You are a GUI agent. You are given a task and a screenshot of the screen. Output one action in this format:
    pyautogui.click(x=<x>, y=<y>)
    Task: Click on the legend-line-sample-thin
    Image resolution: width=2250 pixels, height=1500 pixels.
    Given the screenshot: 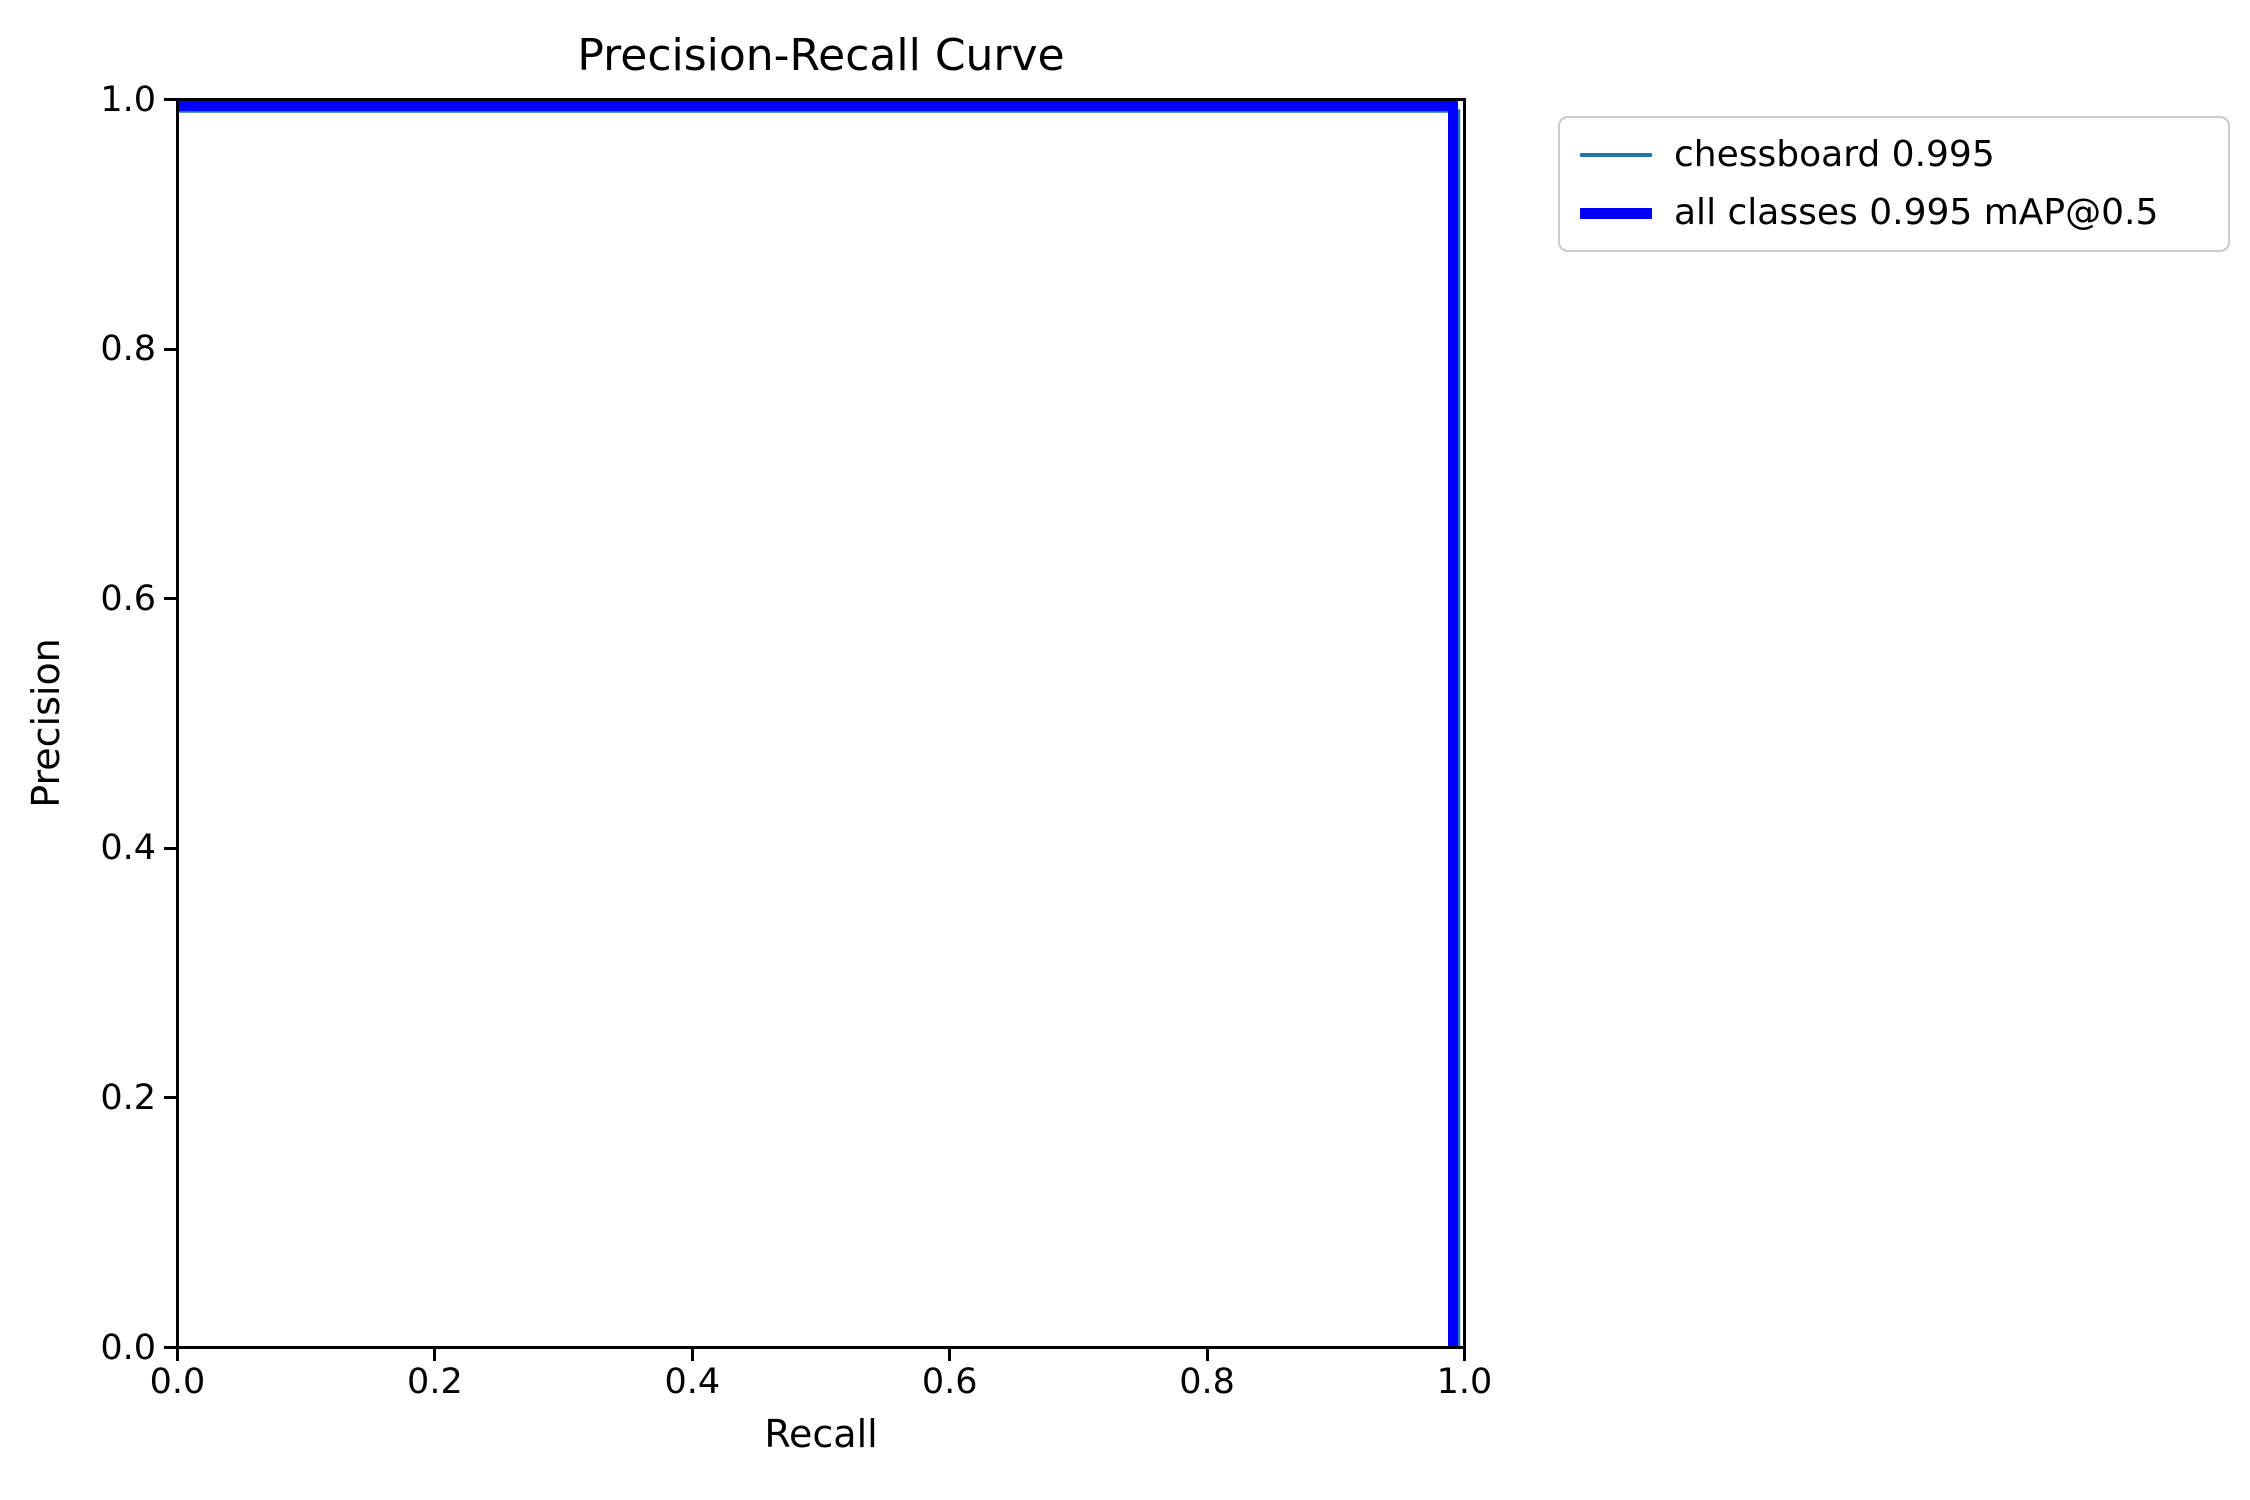 What is the action you would take?
    pyautogui.click(x=1616, y=155)
    